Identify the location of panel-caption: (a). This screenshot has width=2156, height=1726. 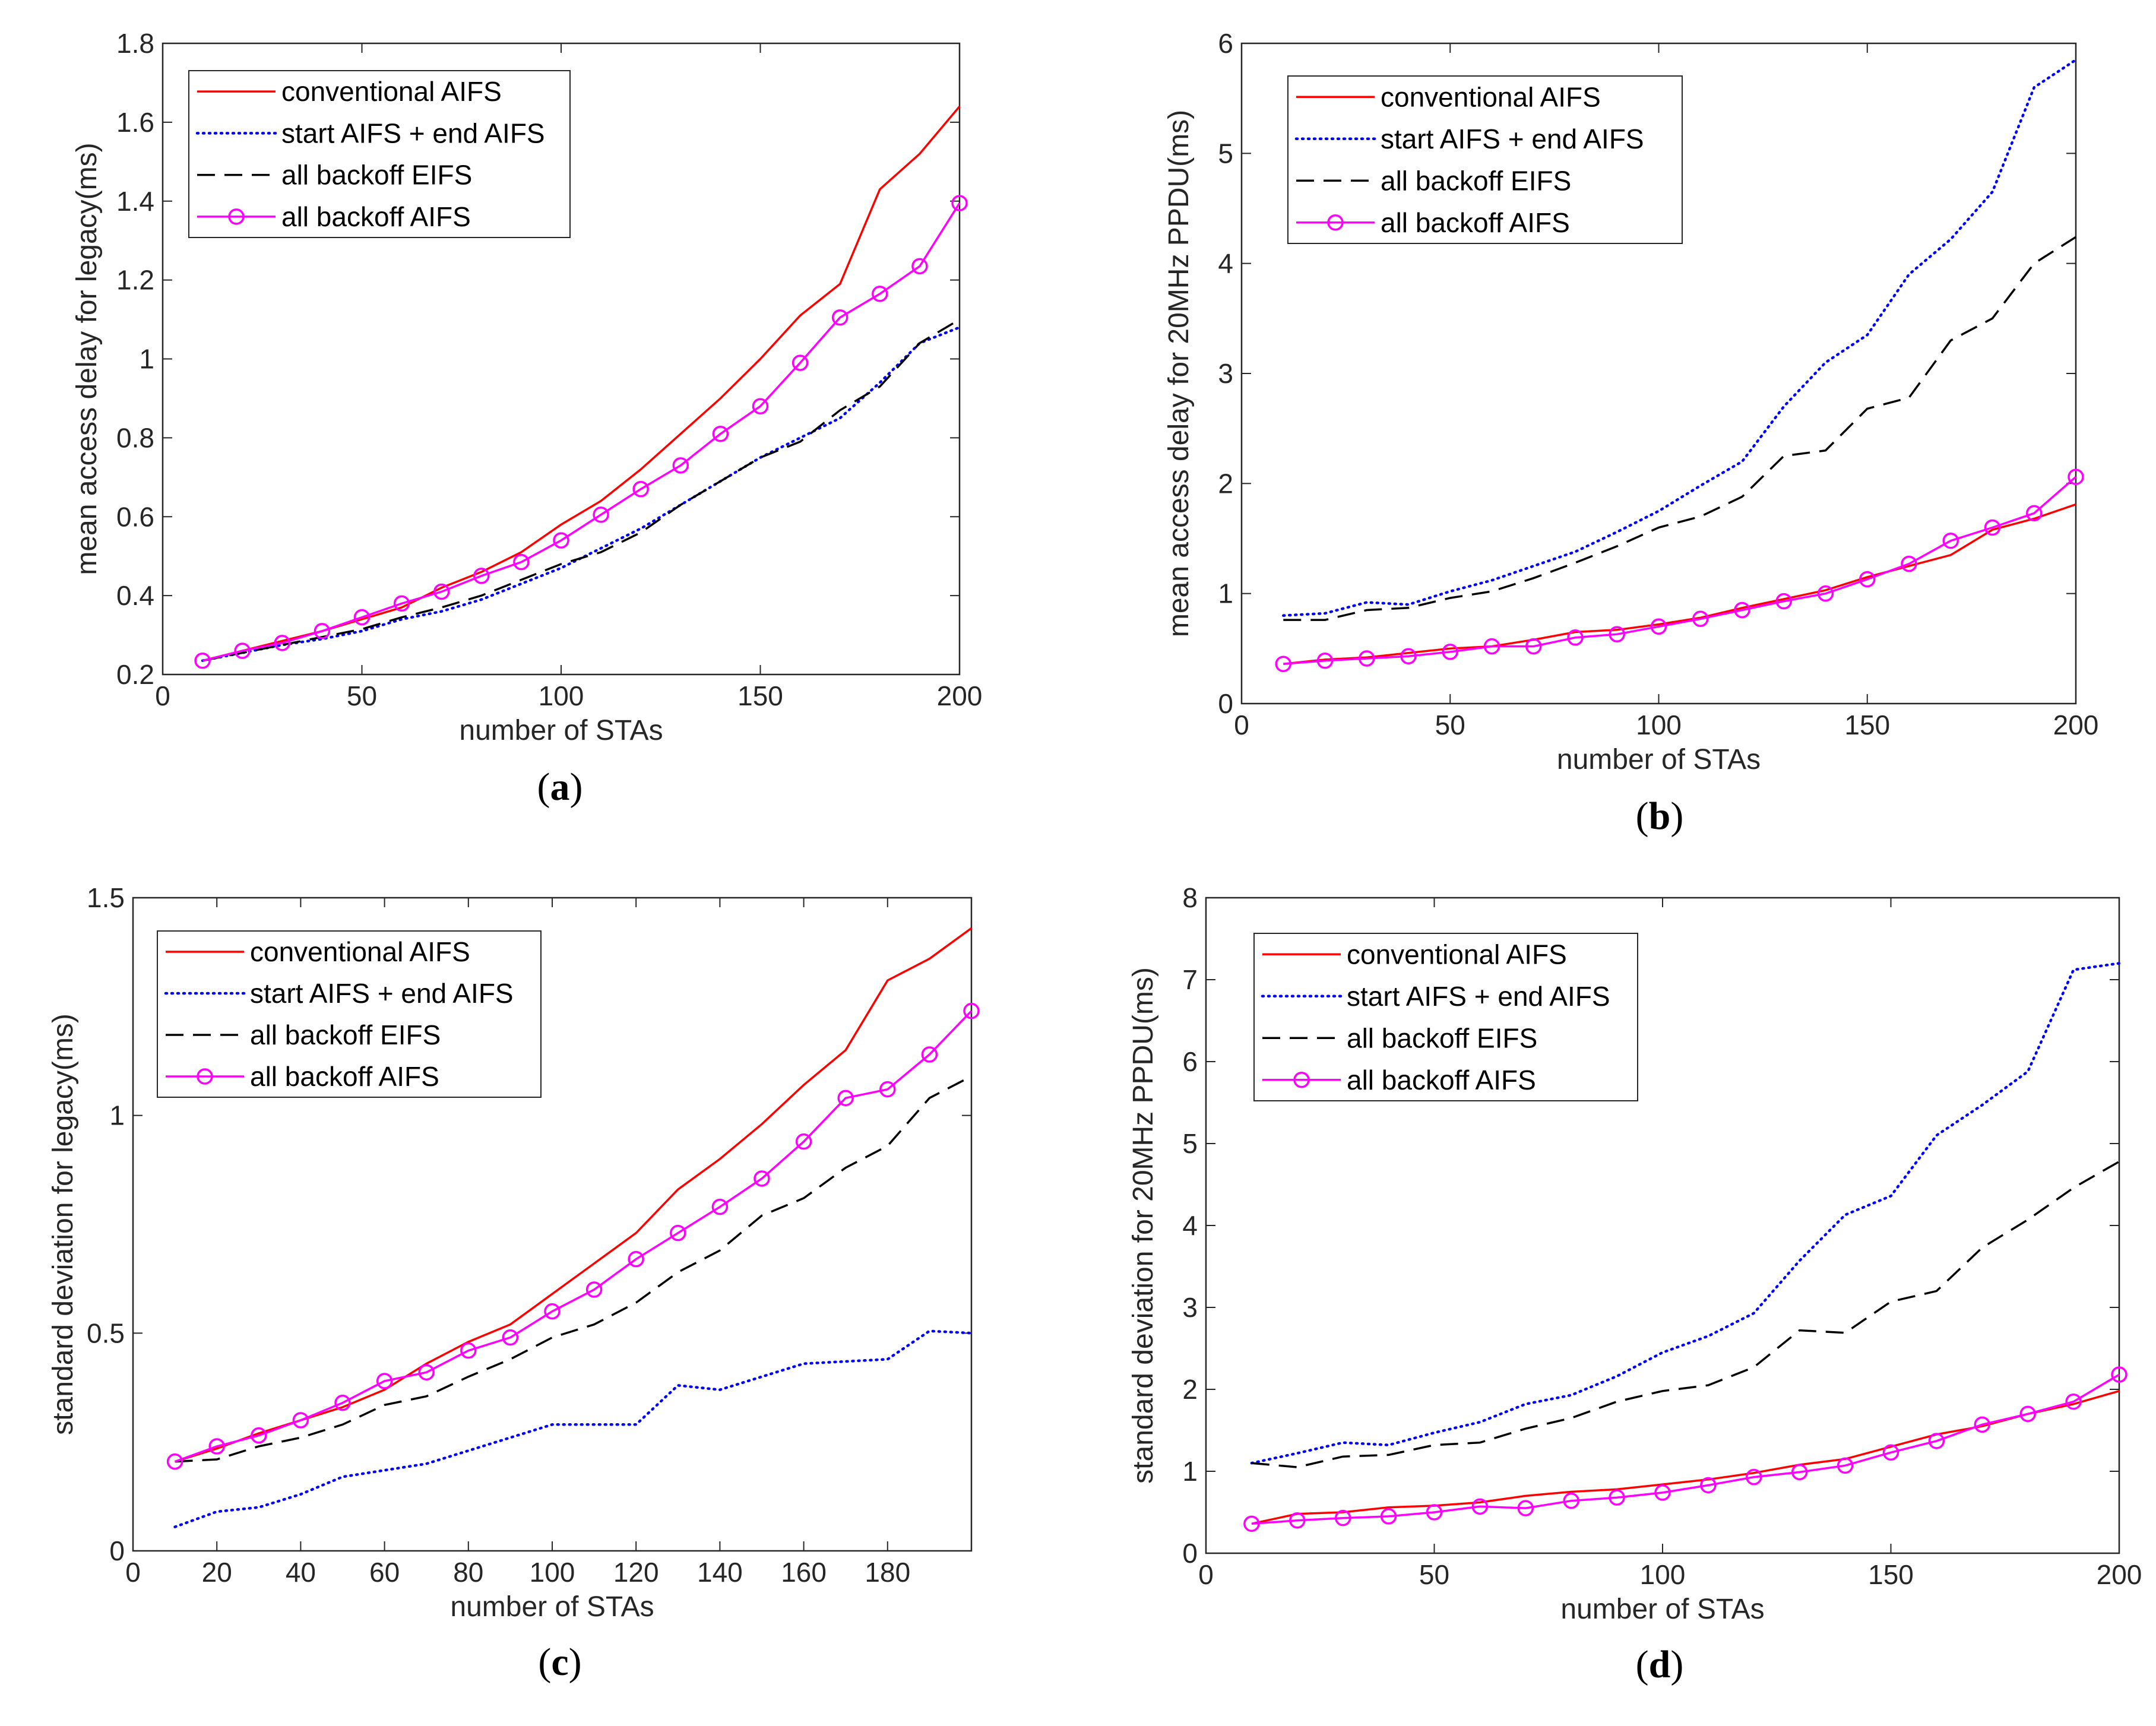
(560, 787).